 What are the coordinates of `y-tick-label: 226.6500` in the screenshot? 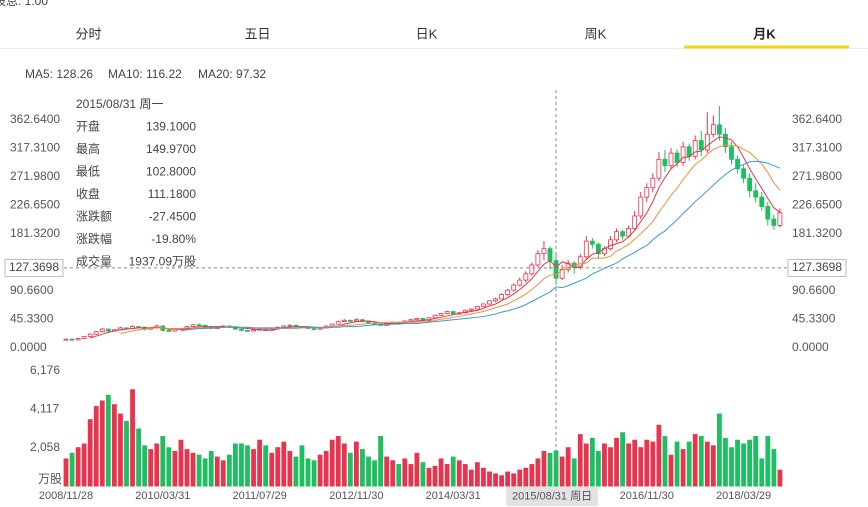 It's located at (35, 205).